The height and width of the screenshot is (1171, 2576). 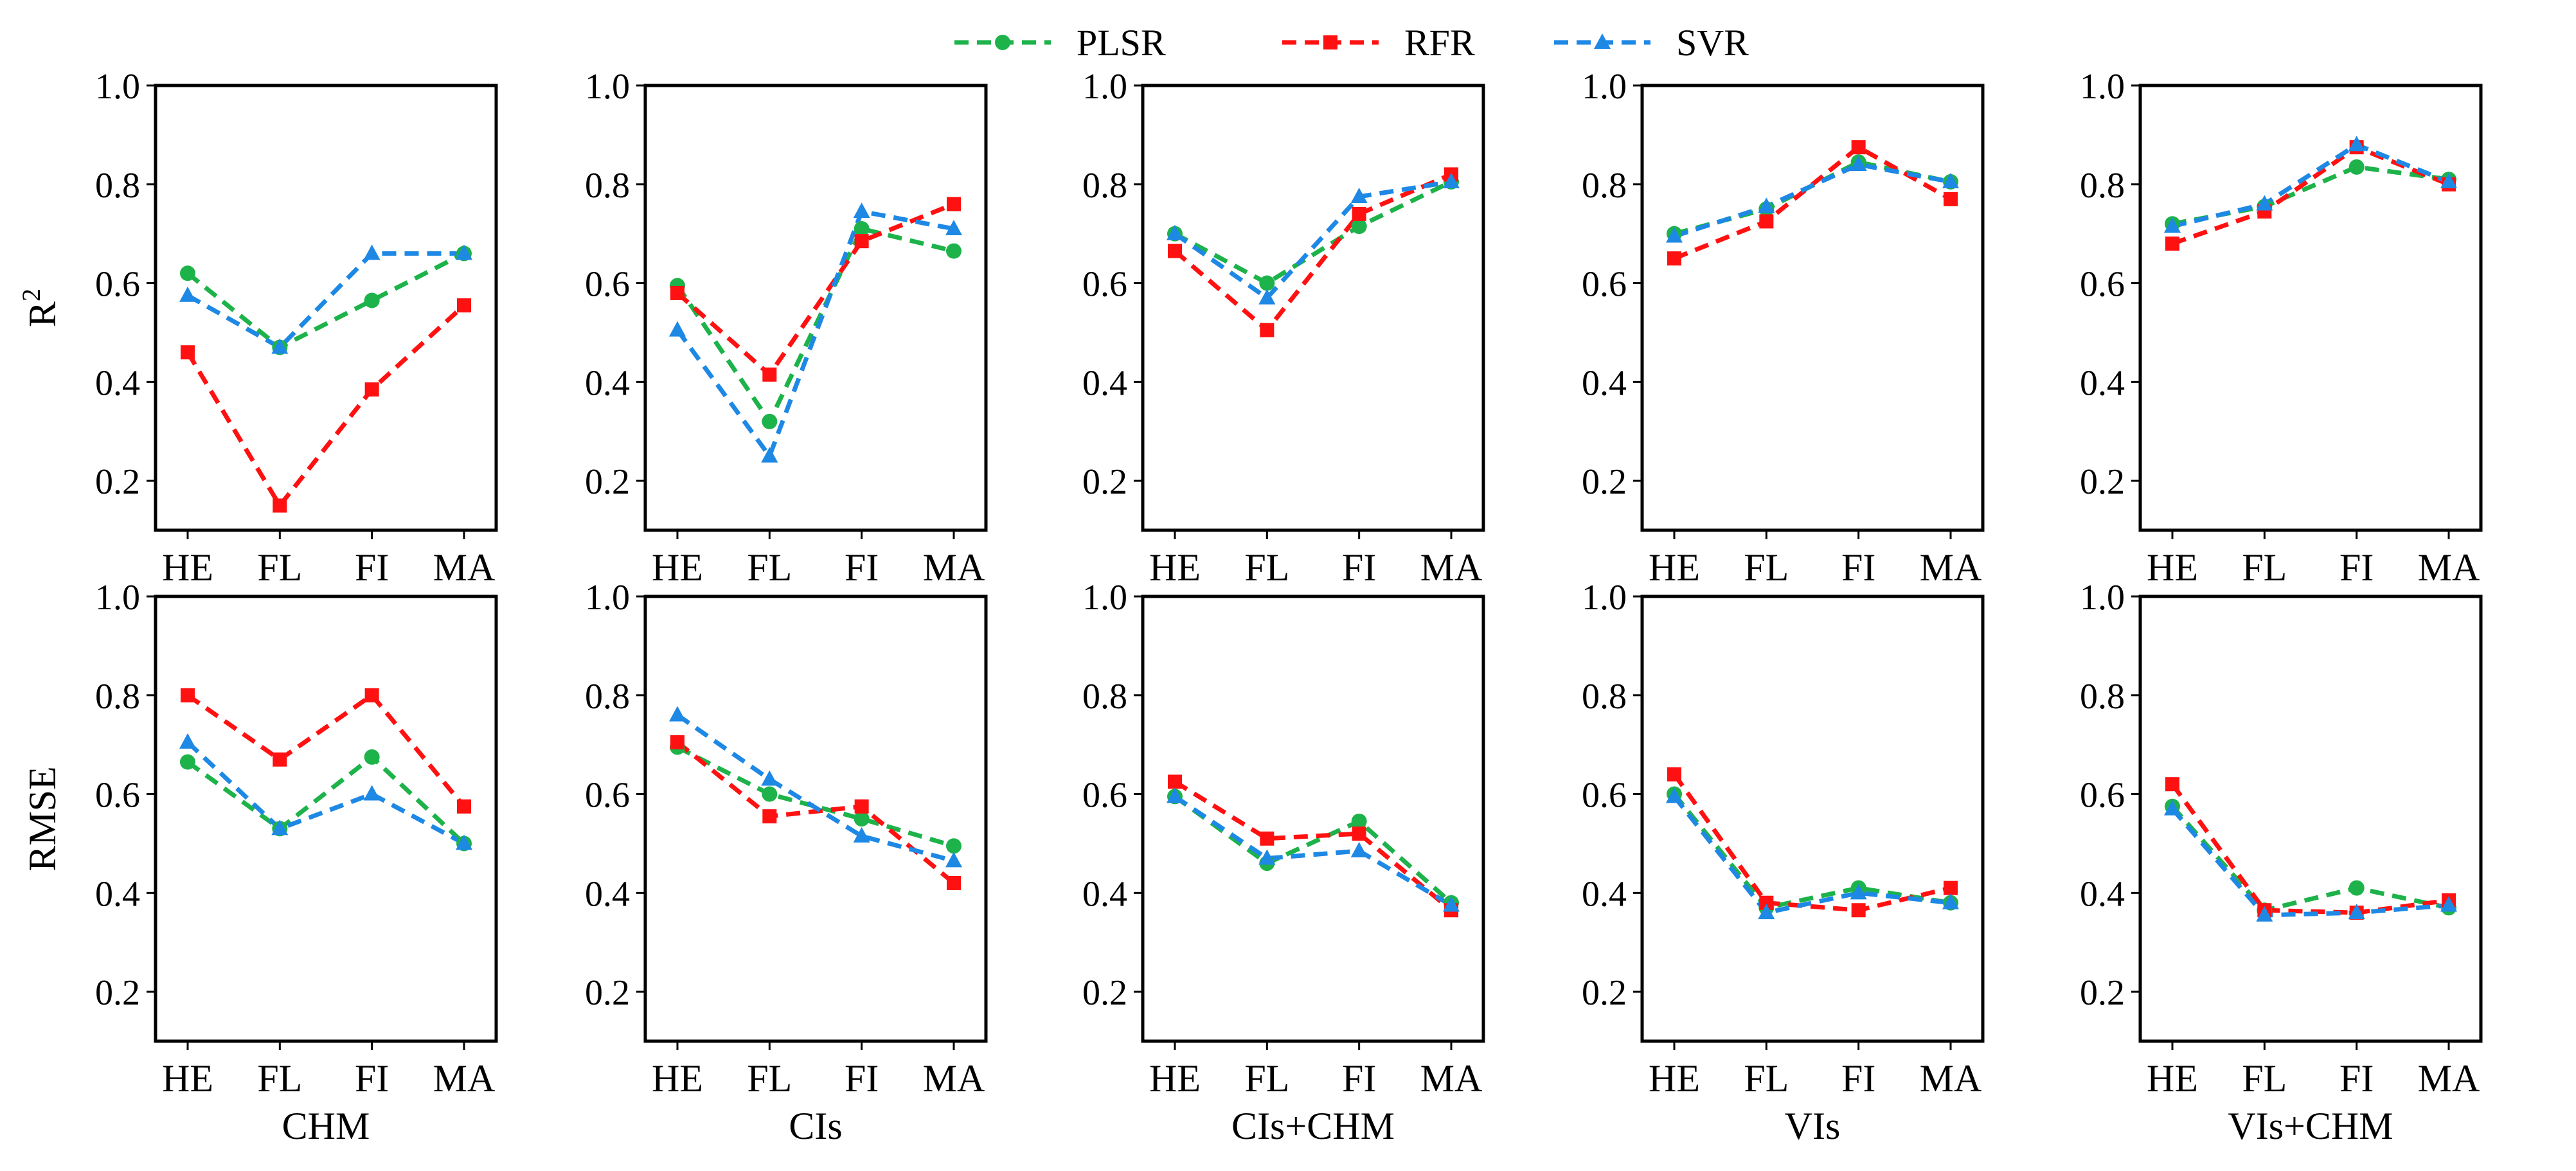 What do you see at coordinates (1378, 43) in the screenshot?
I see `legend-entry-rfr: RFR` at bounding box center [1378, 43].